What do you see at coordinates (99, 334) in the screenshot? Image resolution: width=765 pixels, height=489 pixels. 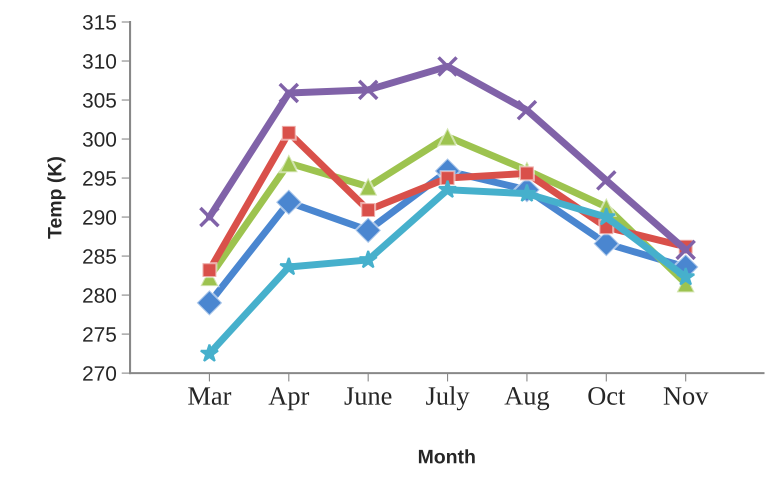 I see `y-tick-label: 275` at bounding box center [99, 334].